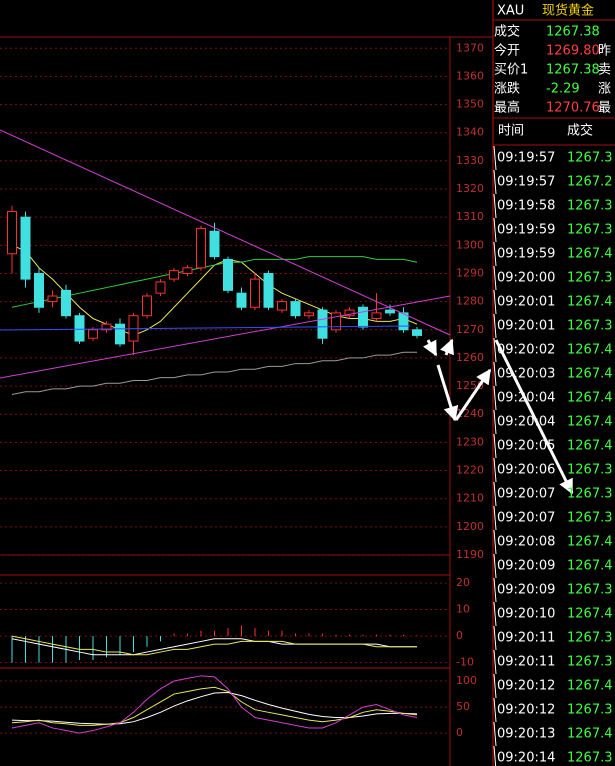 The width and height of the screenshot is (615, 766). What do you see at coordinates (526, 446) in the screenshot?
I see `trade-time: 09:20:05` at bounding box center [526, 446].